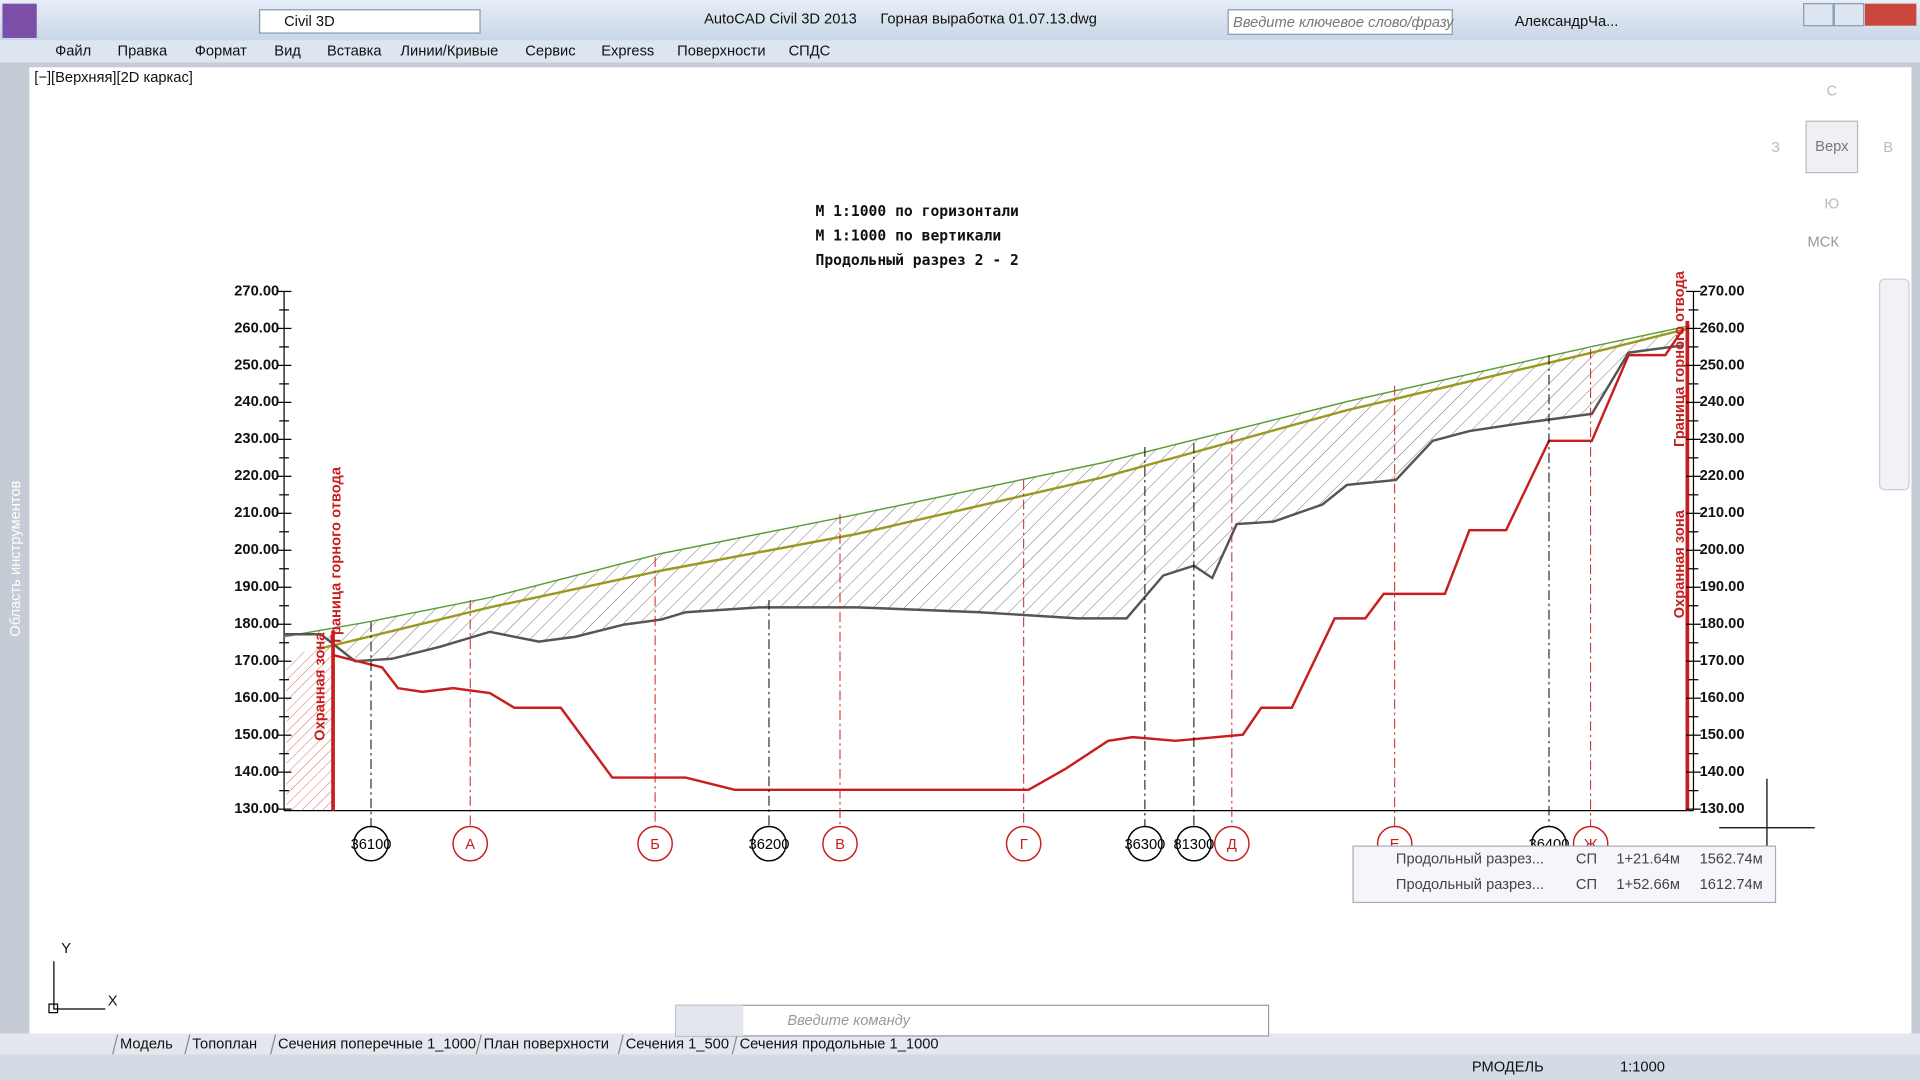  I want to click on menu-item: Линии/Кривые, so click(449, 51).